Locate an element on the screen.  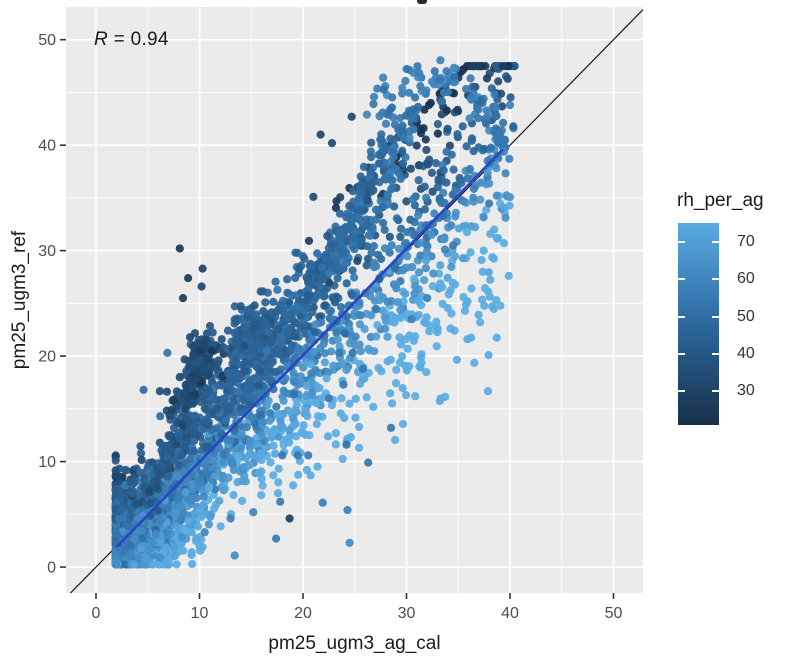
cropped-title-fragment is located at coordinates (422, 2).